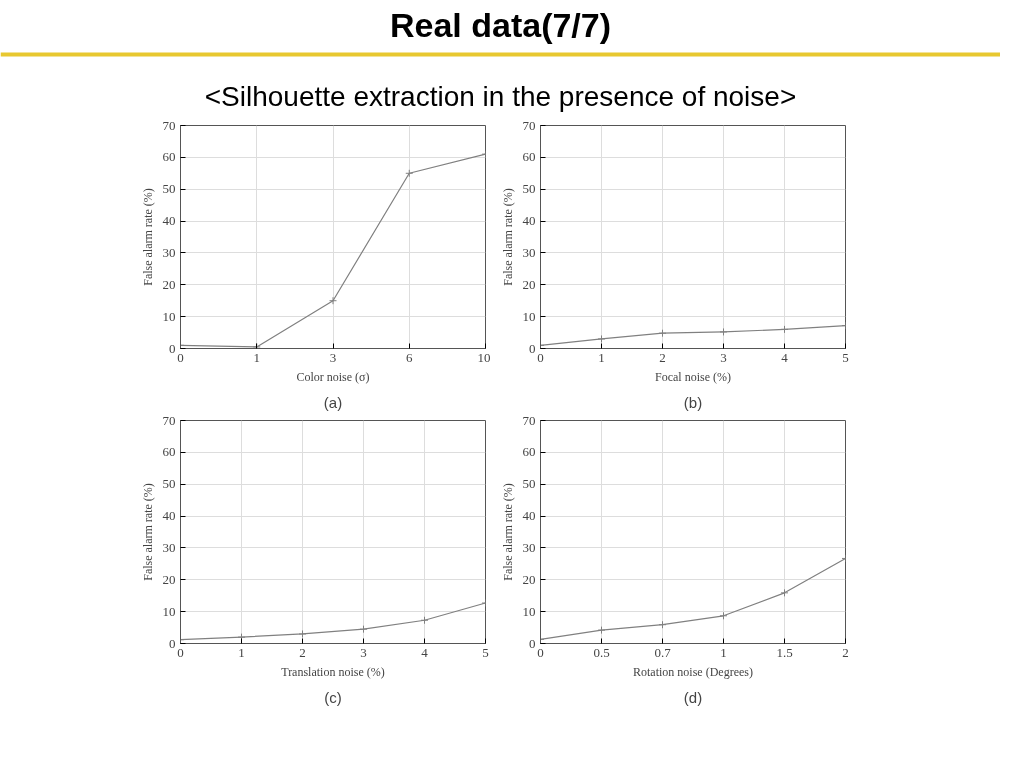 The image size is (1024, 768). Describe the element at coordinates (693, 697) in the screenshot. I see `text: (d)` at that location.